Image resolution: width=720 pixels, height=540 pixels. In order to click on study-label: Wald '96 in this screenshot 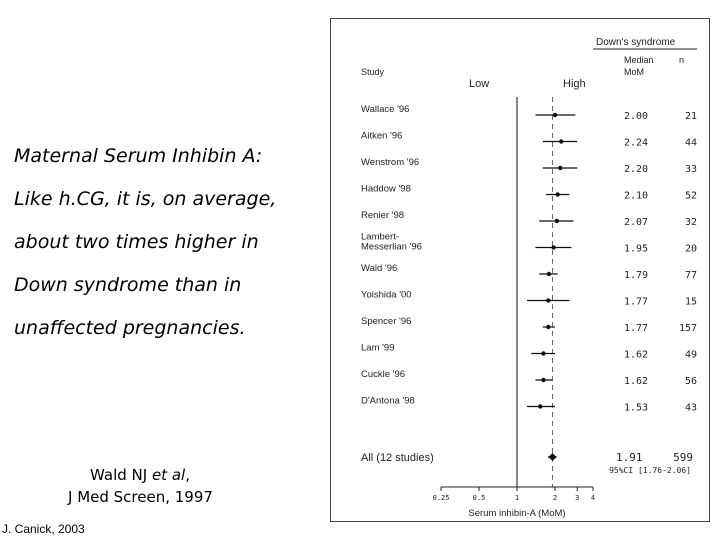, I will do `click(379, 268)`.